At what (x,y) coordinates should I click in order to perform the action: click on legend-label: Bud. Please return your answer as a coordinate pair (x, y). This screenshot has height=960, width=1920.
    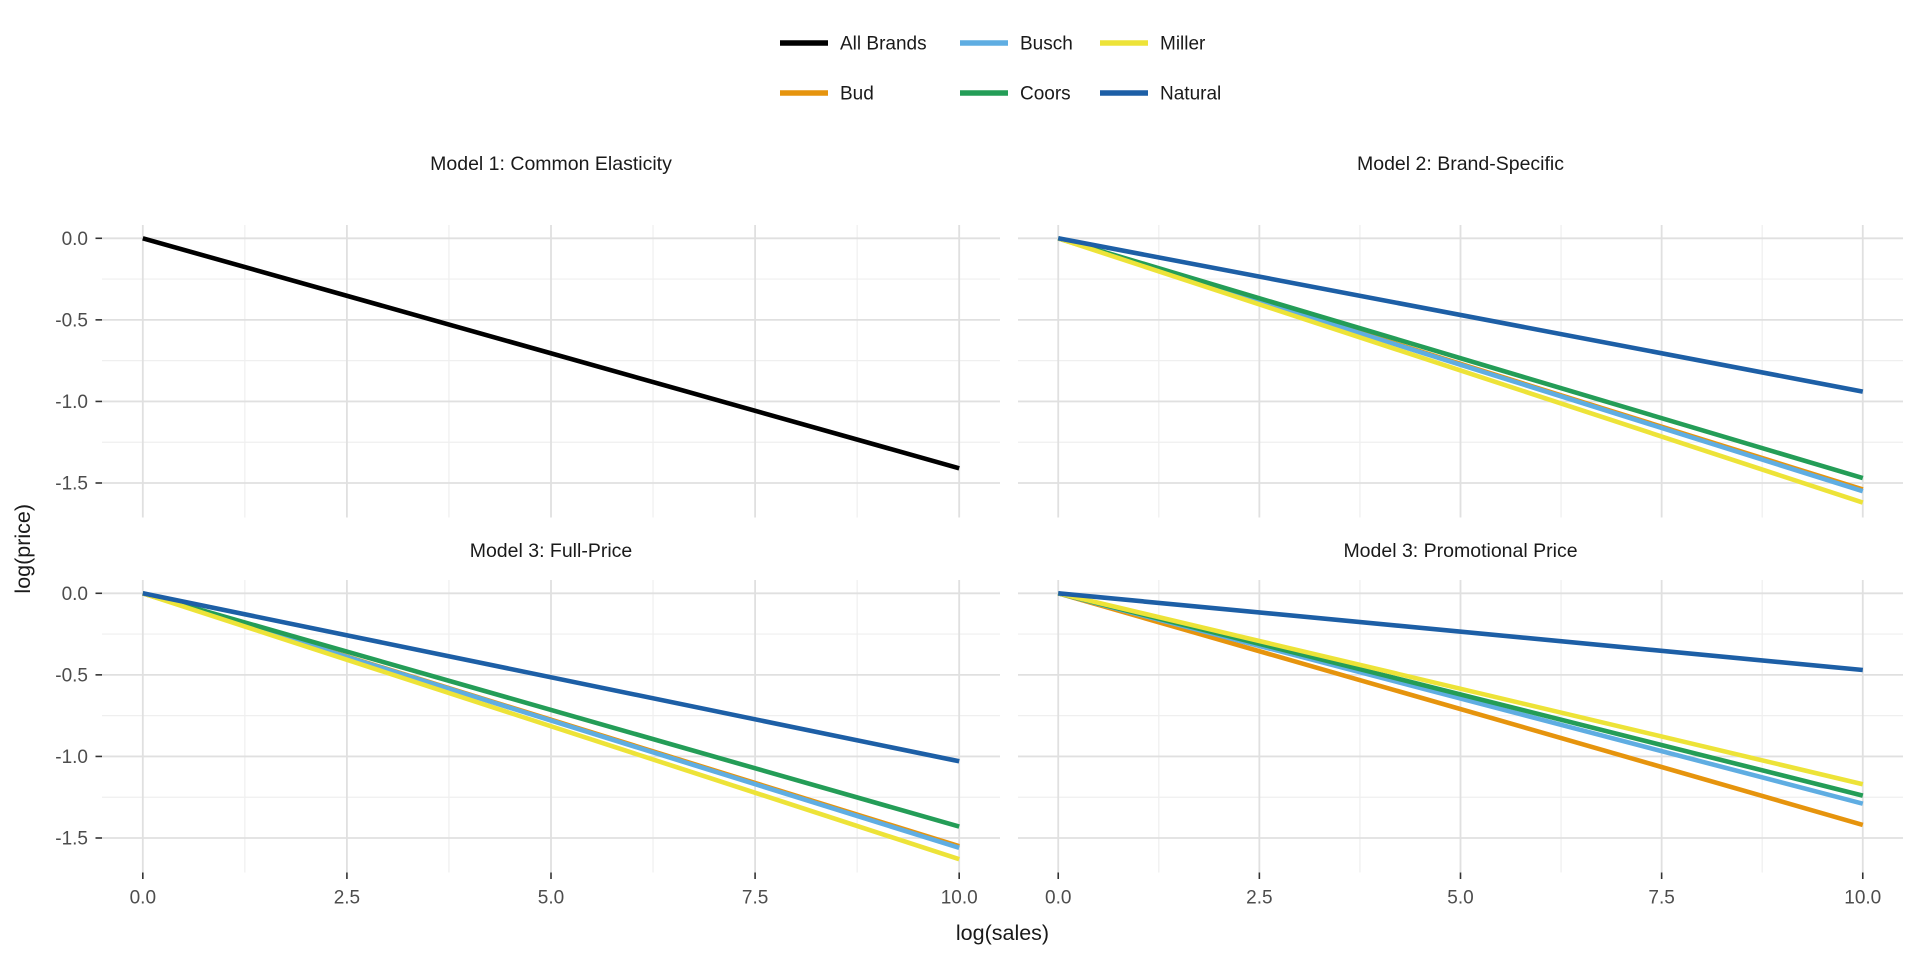
    Looking at the image, I should click on (857, 94).